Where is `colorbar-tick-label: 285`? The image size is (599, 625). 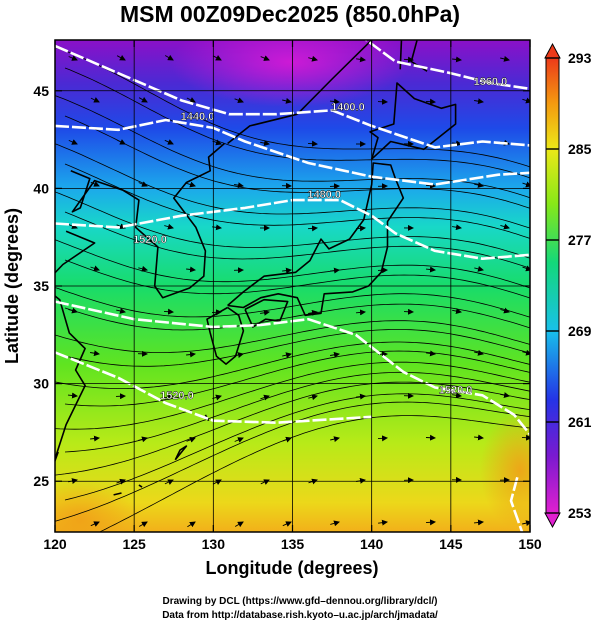
colorbar-tick-label: 285 is located at coordinates (580, 149).